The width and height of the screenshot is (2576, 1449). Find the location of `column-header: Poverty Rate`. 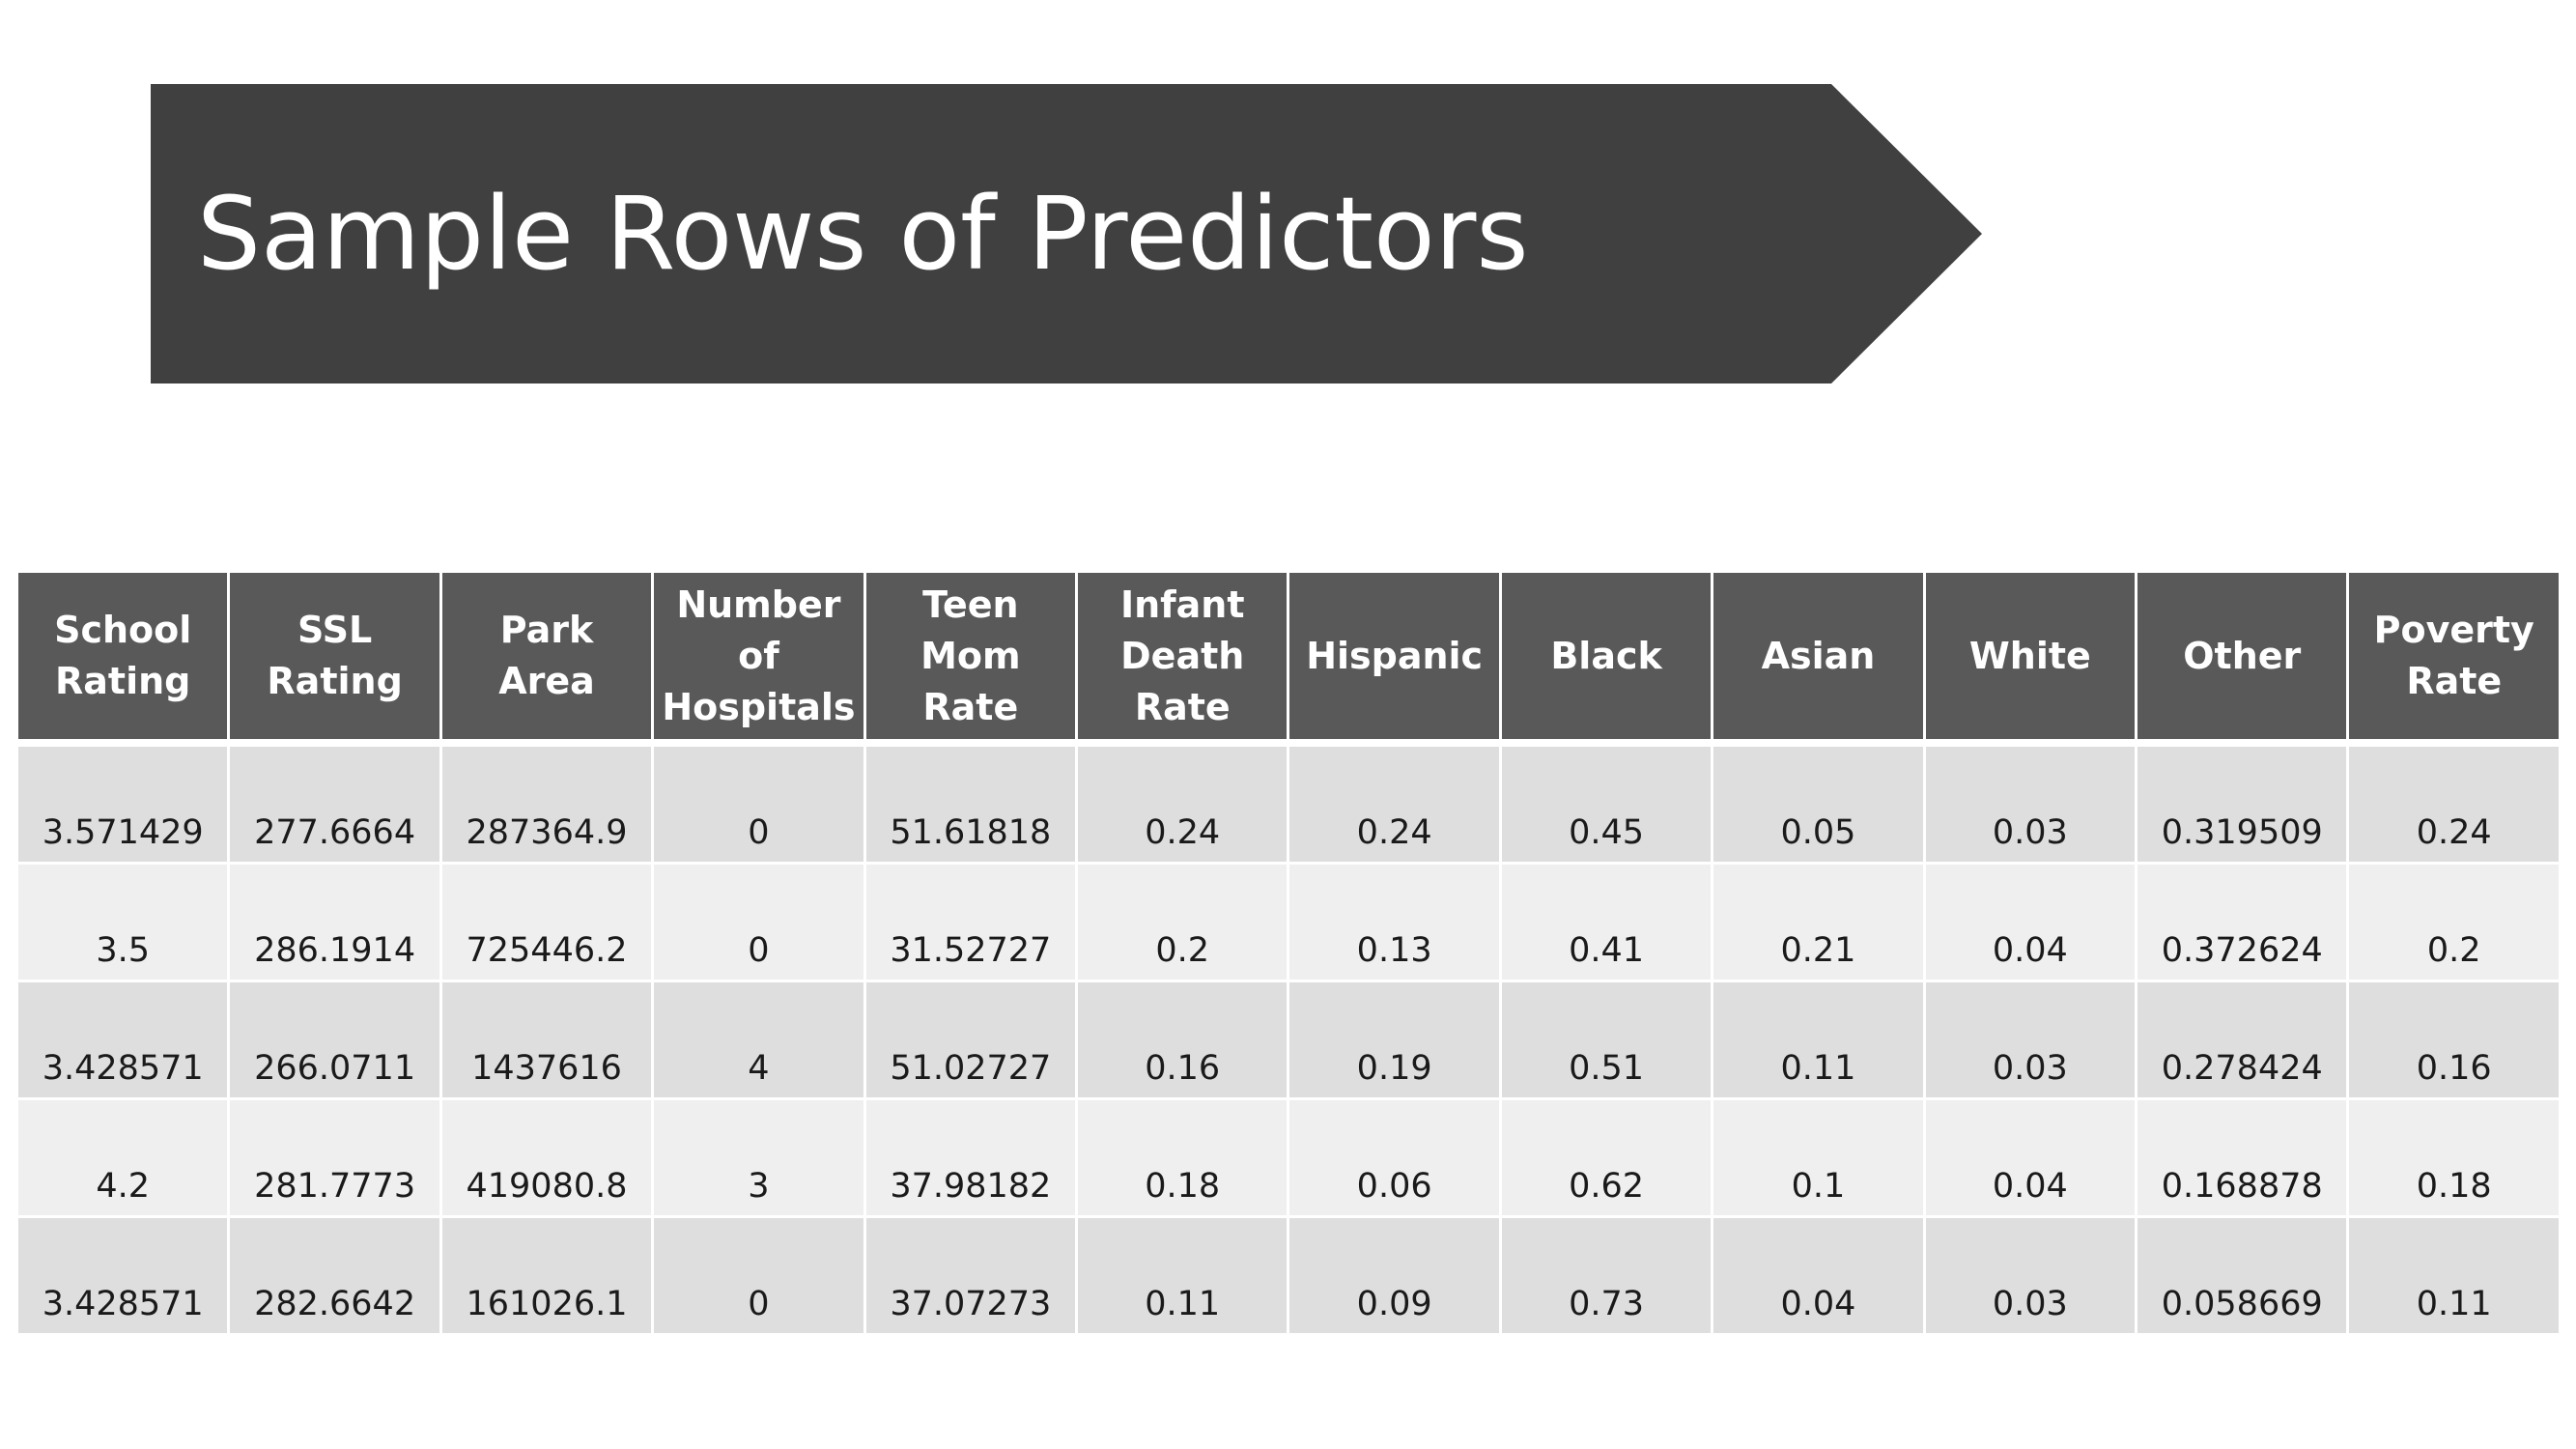

column-header: Poverty Rate is located at coordinates (2454, 657).